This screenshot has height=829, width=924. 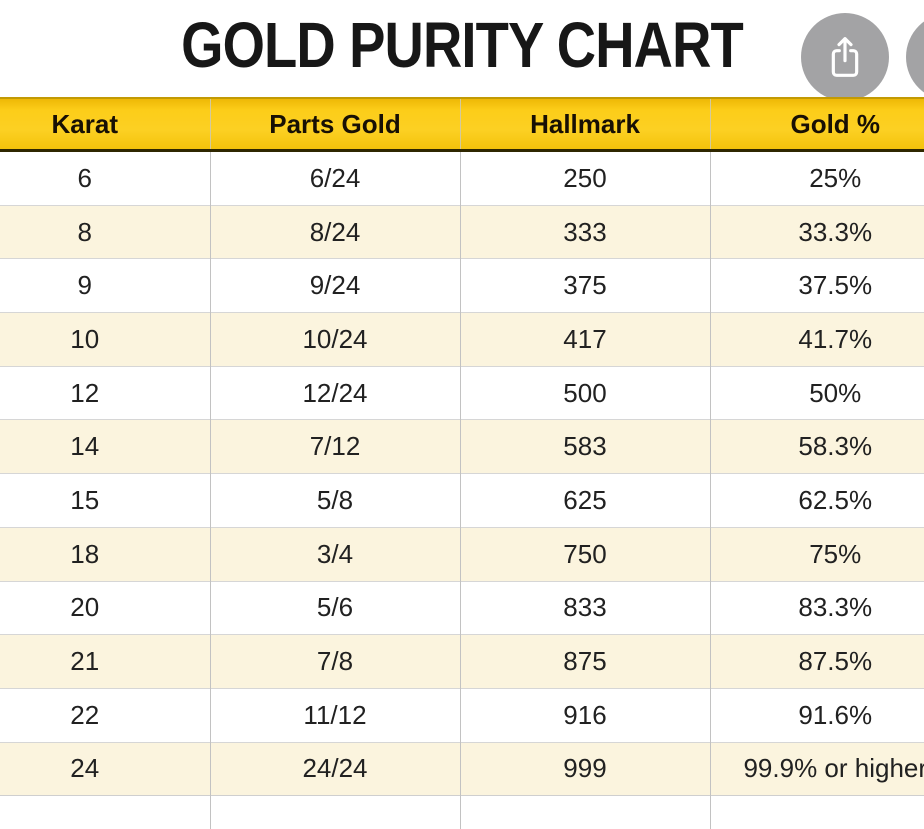 What do you see at coordinates (334, 715) in the screenshot?
I see `table-cell: 11/12` at bounding box center [334, 715].